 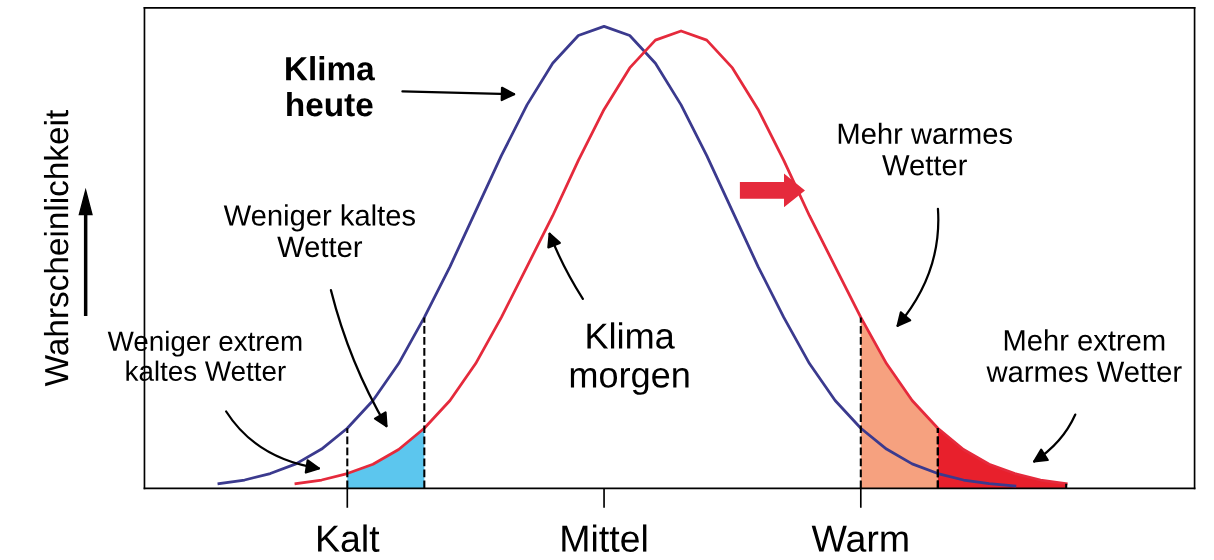 I want to click on annotation: Klima heute, so click(x=330, y=86).